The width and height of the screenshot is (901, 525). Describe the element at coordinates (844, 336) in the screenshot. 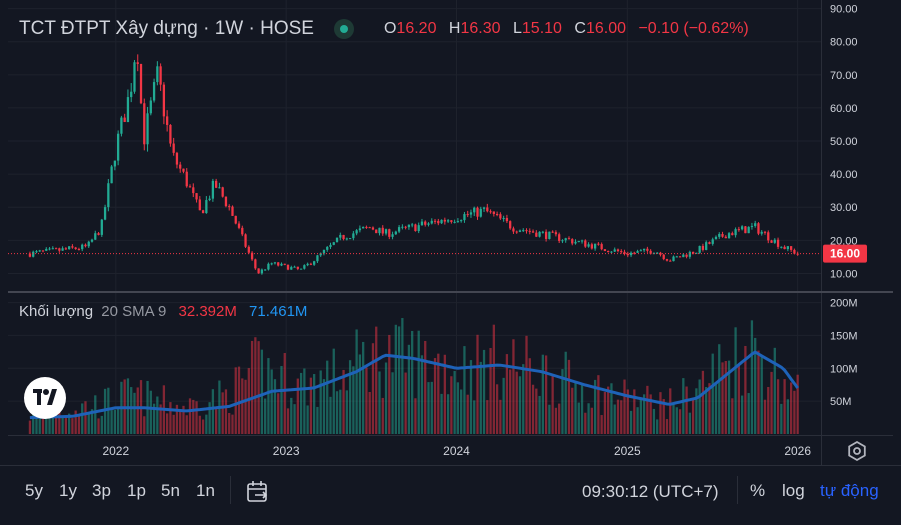

I see `volume-tick-label: 150M` at that location.